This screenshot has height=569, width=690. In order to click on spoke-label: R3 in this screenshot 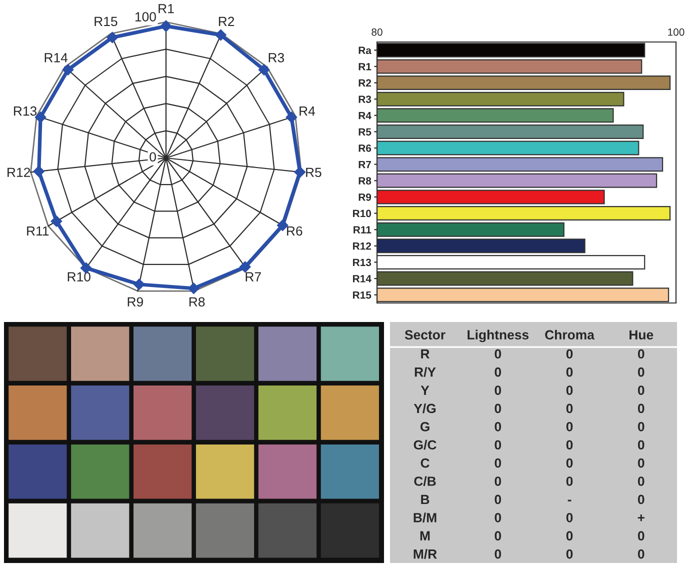, I will do `click(276, 57)`.